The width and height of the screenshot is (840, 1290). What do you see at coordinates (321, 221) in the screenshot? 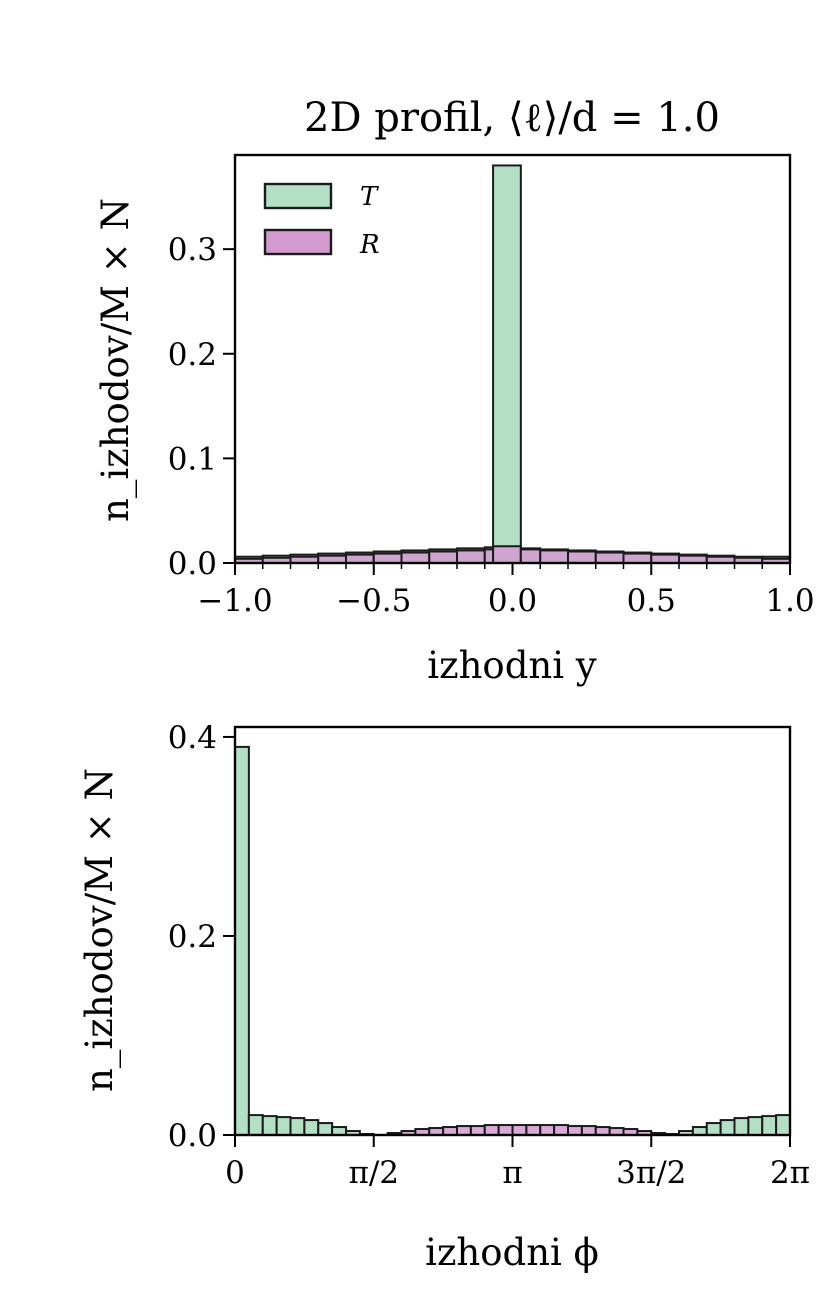
I see `legend: T R` at bounding box center [321, 221].